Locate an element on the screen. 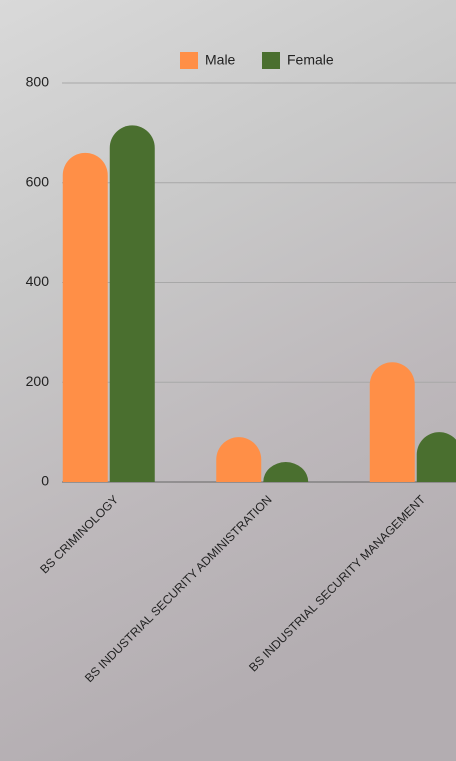 The height and width of the screenshot is (761, 456). legend-label: Female is located at coordinates (310, 60).